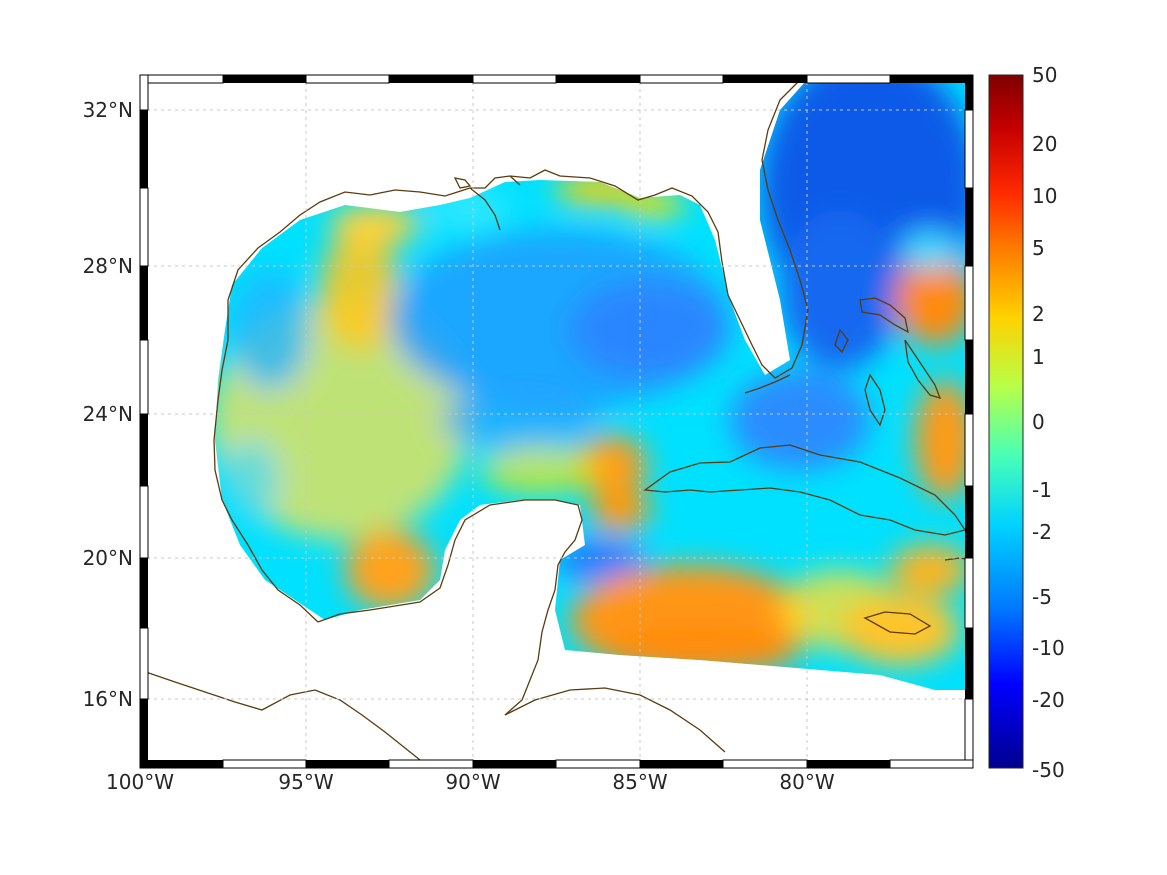  Describe the element at coordinates (1006, 421) in the screenshot. I see `colorbar-gradient` at that location.